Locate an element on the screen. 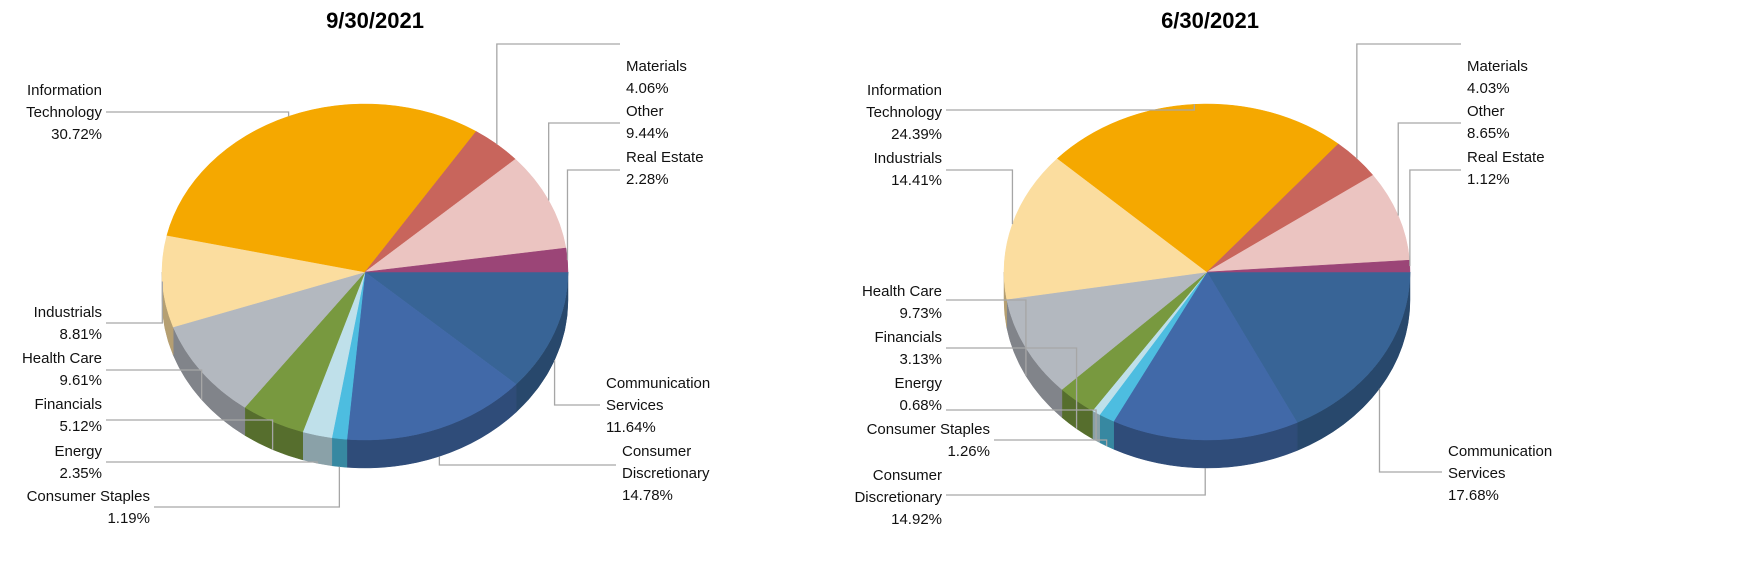  data-label: Industrials 8.81% is located at coordinates (51, 324).